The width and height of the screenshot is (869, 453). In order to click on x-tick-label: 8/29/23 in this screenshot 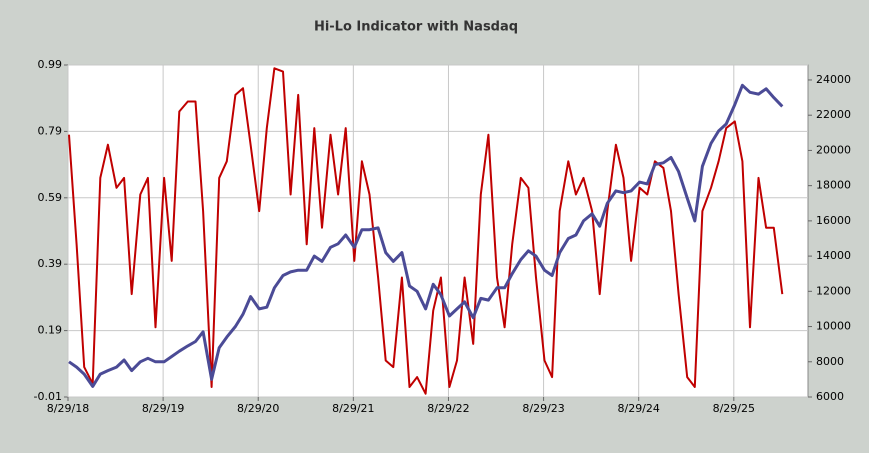, I will do `click(543, 408)`.